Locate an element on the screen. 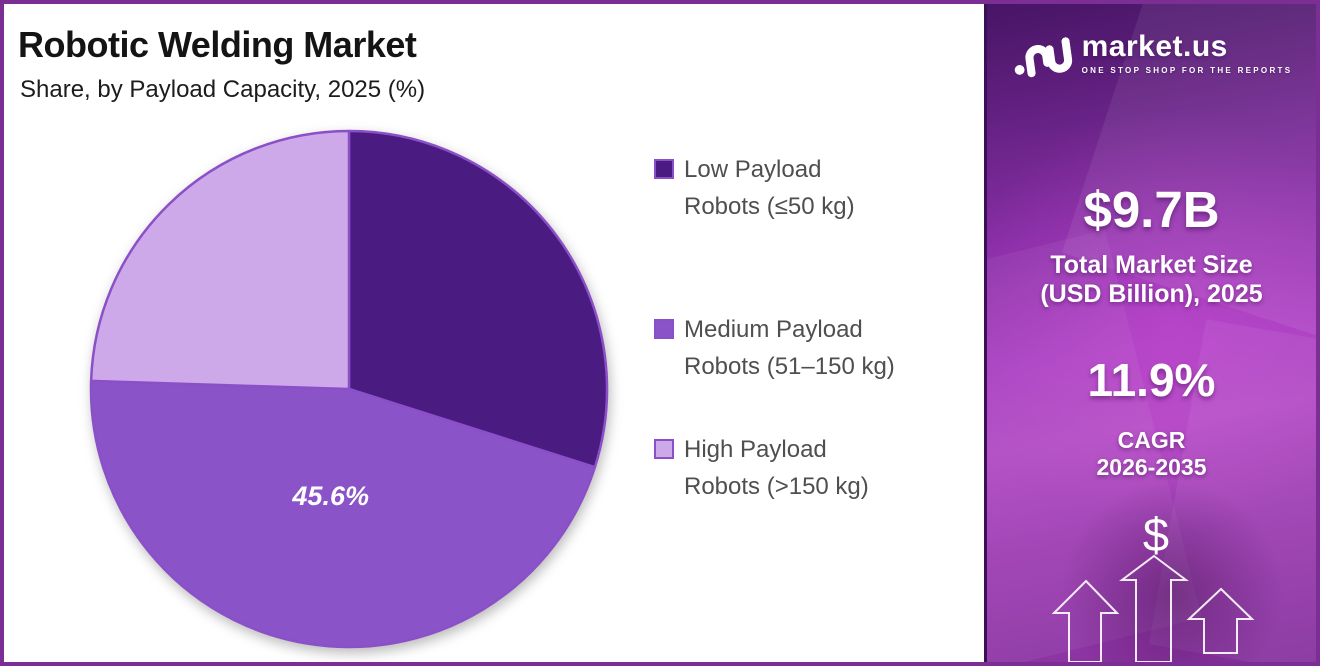 This screenshot has height=666, width=1320. legend-item-medium-payload: Medium Payload Robots (51–150 kg) is located at coordinates (779, 348).